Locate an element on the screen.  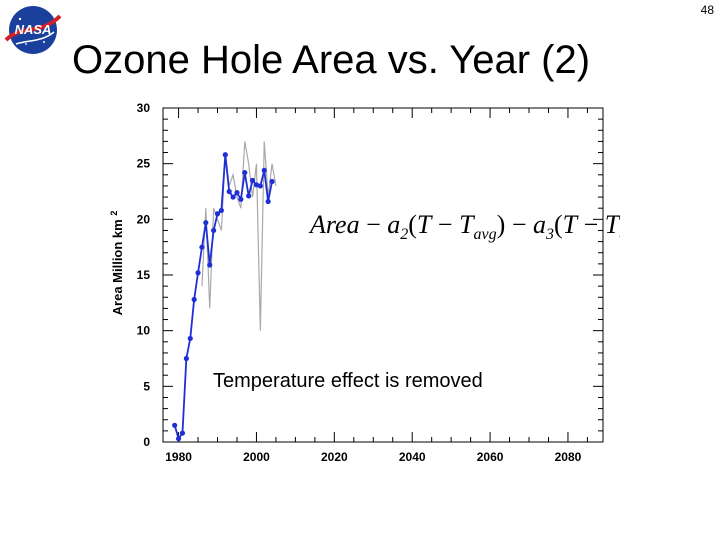
y-axis-label: Area Million km 2 is located at coordinates (117, 263).